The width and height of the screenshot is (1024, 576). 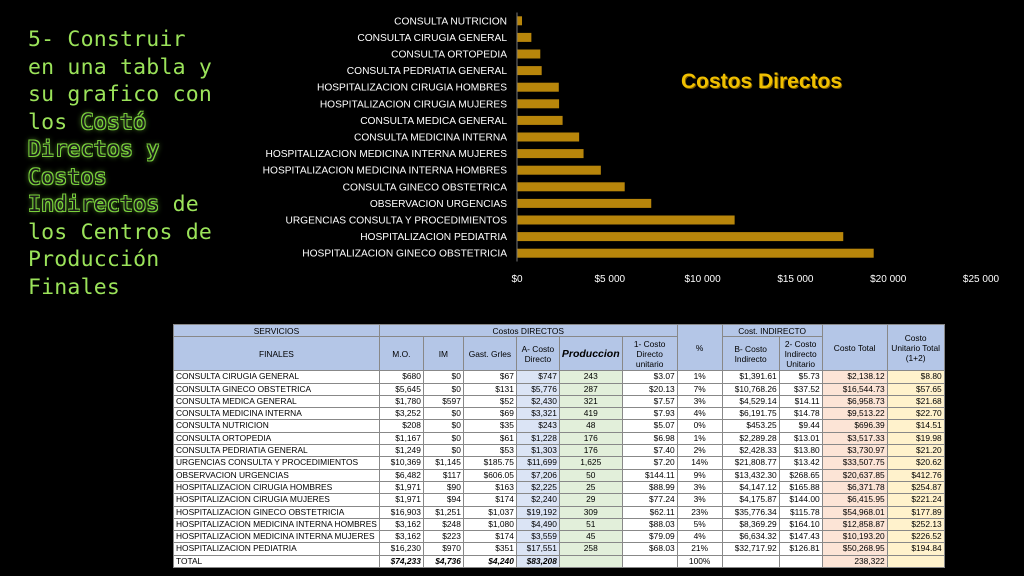 I want to click on table-cell: $35,776.34, so click(x=750, y=512).